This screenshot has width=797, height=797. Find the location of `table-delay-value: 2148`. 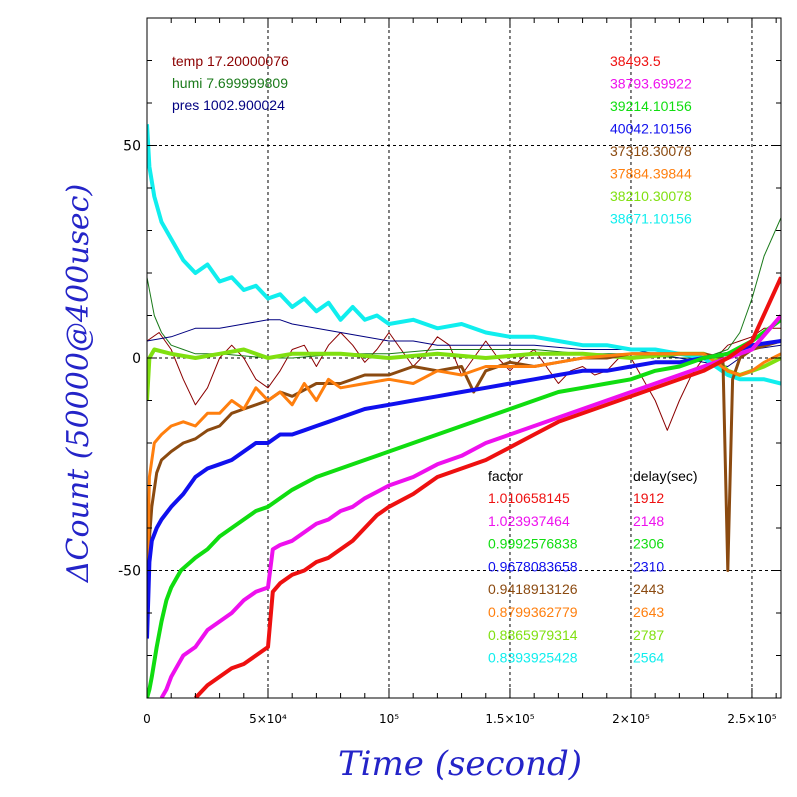

table-delay-value: 2148 is located at coordinates (648, 521).